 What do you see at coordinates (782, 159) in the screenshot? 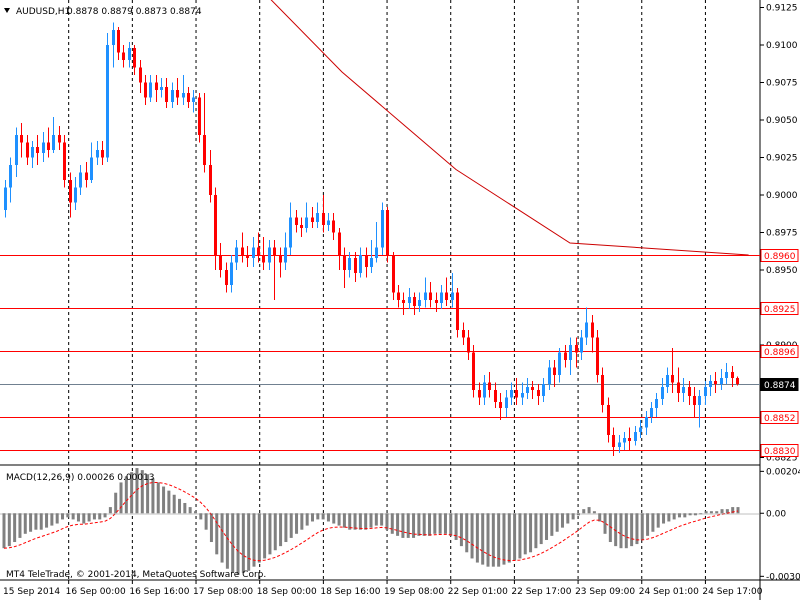
I see `price-tick-label: 0.9025` at bounding box center [782, 159].